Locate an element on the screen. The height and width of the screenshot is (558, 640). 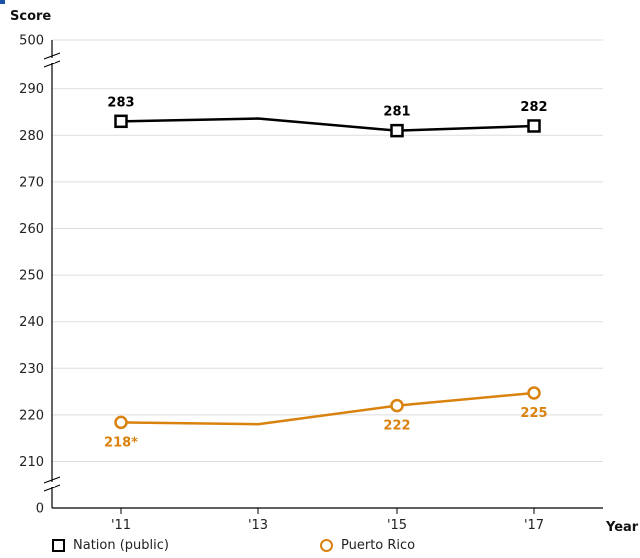
x-tick-label-1: '13 is located at coordinates (258, 525).